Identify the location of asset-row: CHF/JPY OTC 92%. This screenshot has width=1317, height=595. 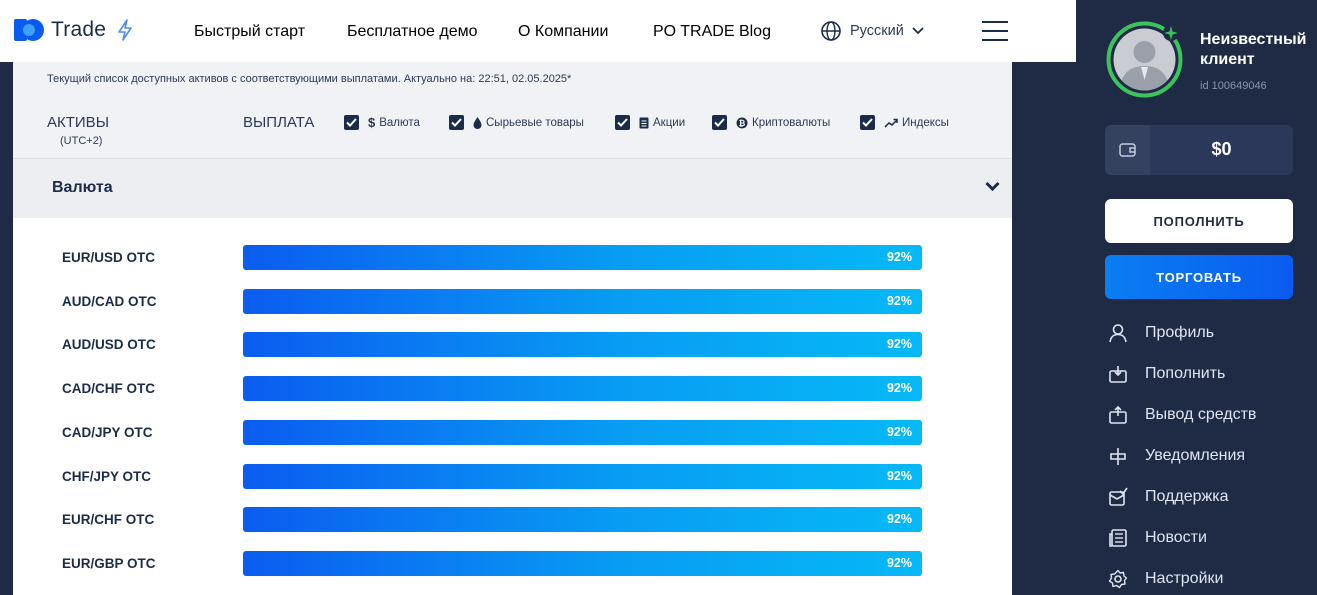
(512, 476).